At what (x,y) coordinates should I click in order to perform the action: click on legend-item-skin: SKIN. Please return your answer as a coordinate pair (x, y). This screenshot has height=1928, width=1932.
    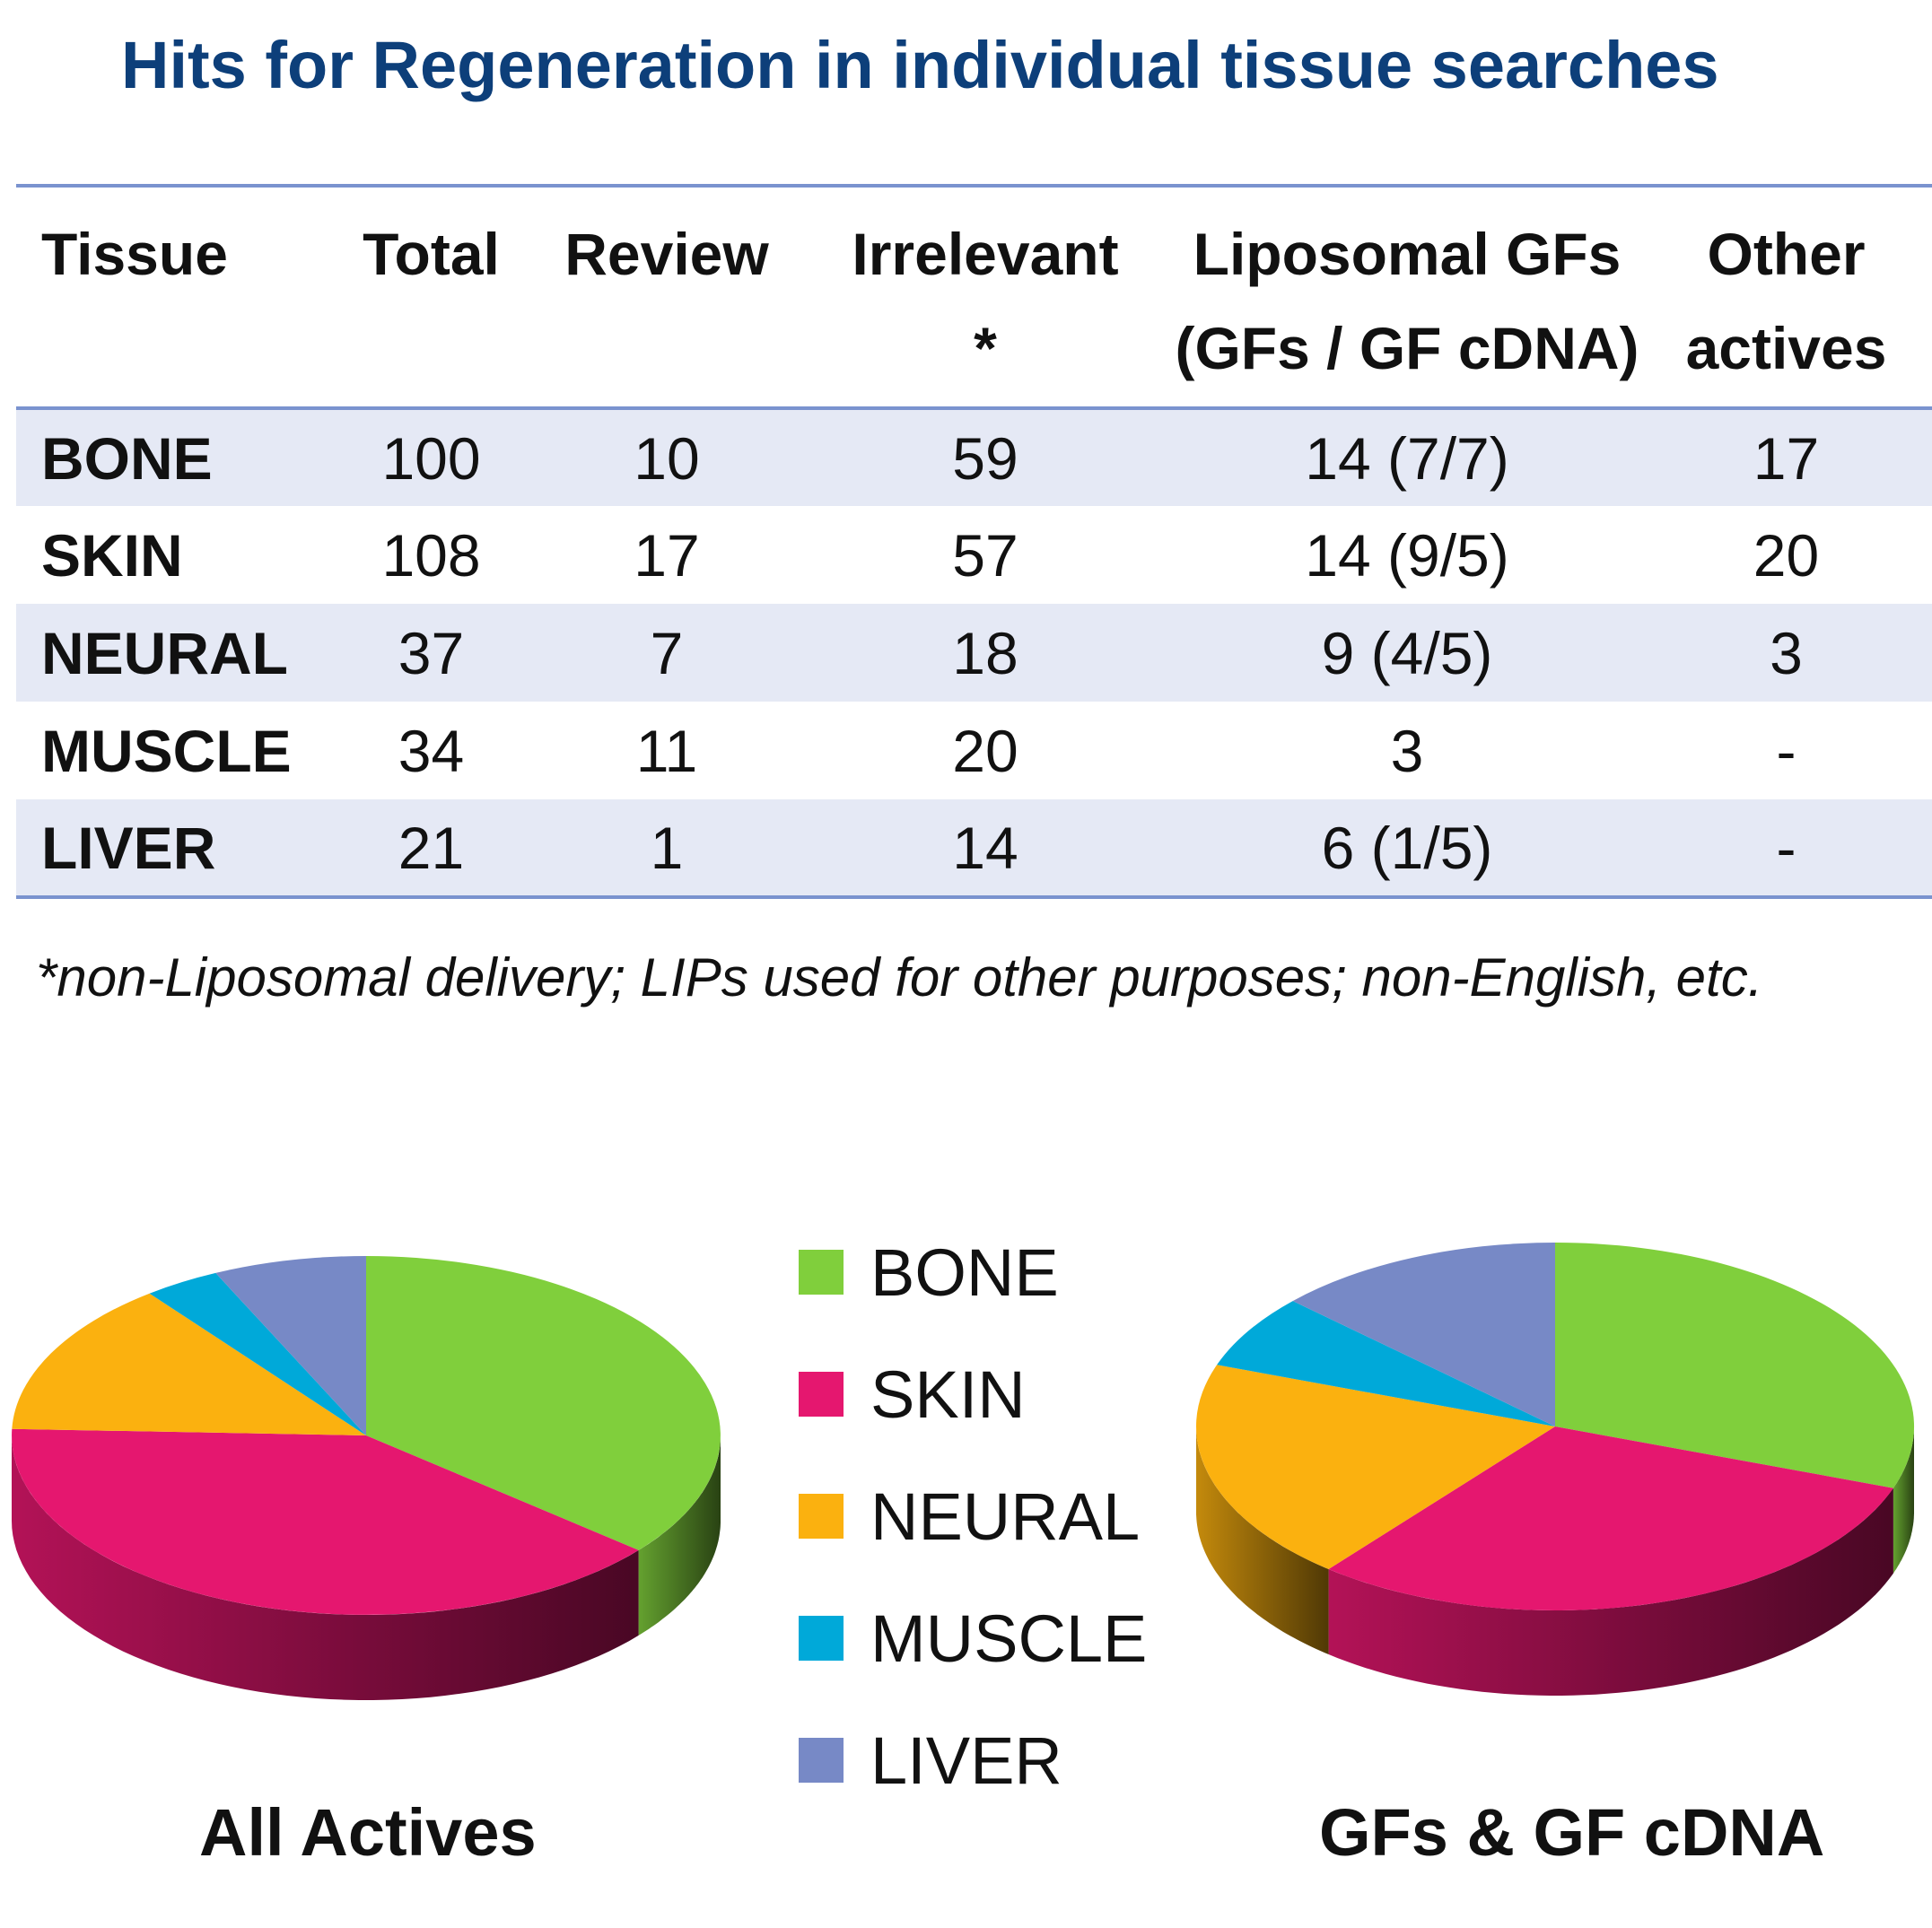
    Looking at the image, I should click on (973, 1394).